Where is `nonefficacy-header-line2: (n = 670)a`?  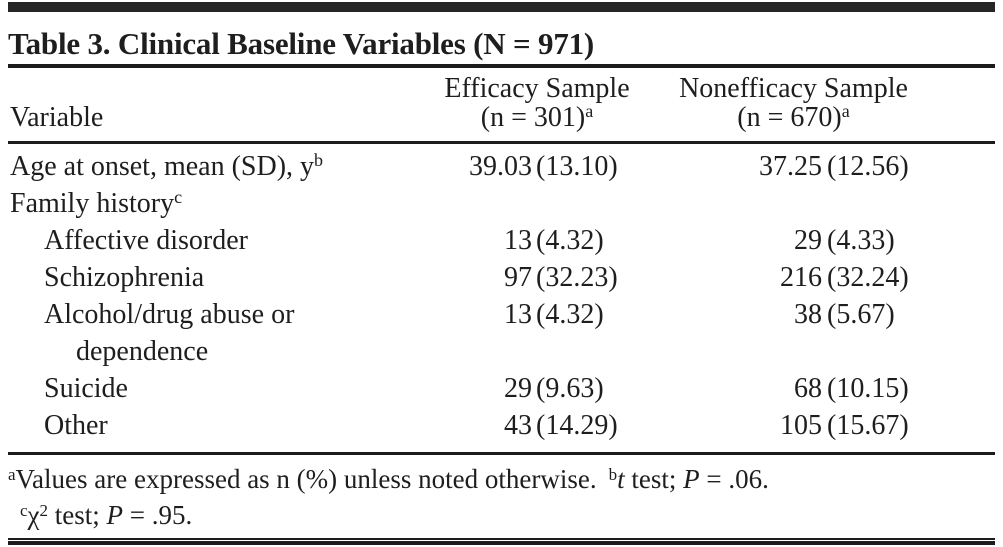
nonefficacy-header-line2: (n = 670)a is located at coordinates (793, 117).